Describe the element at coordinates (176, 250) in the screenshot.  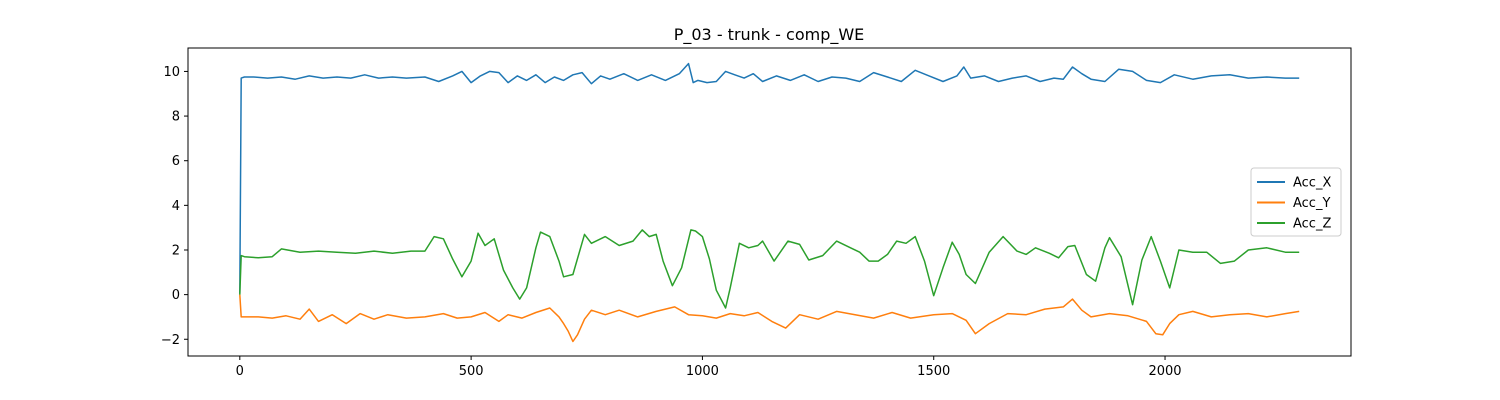
I see `y-tick-label: 2` at that location.